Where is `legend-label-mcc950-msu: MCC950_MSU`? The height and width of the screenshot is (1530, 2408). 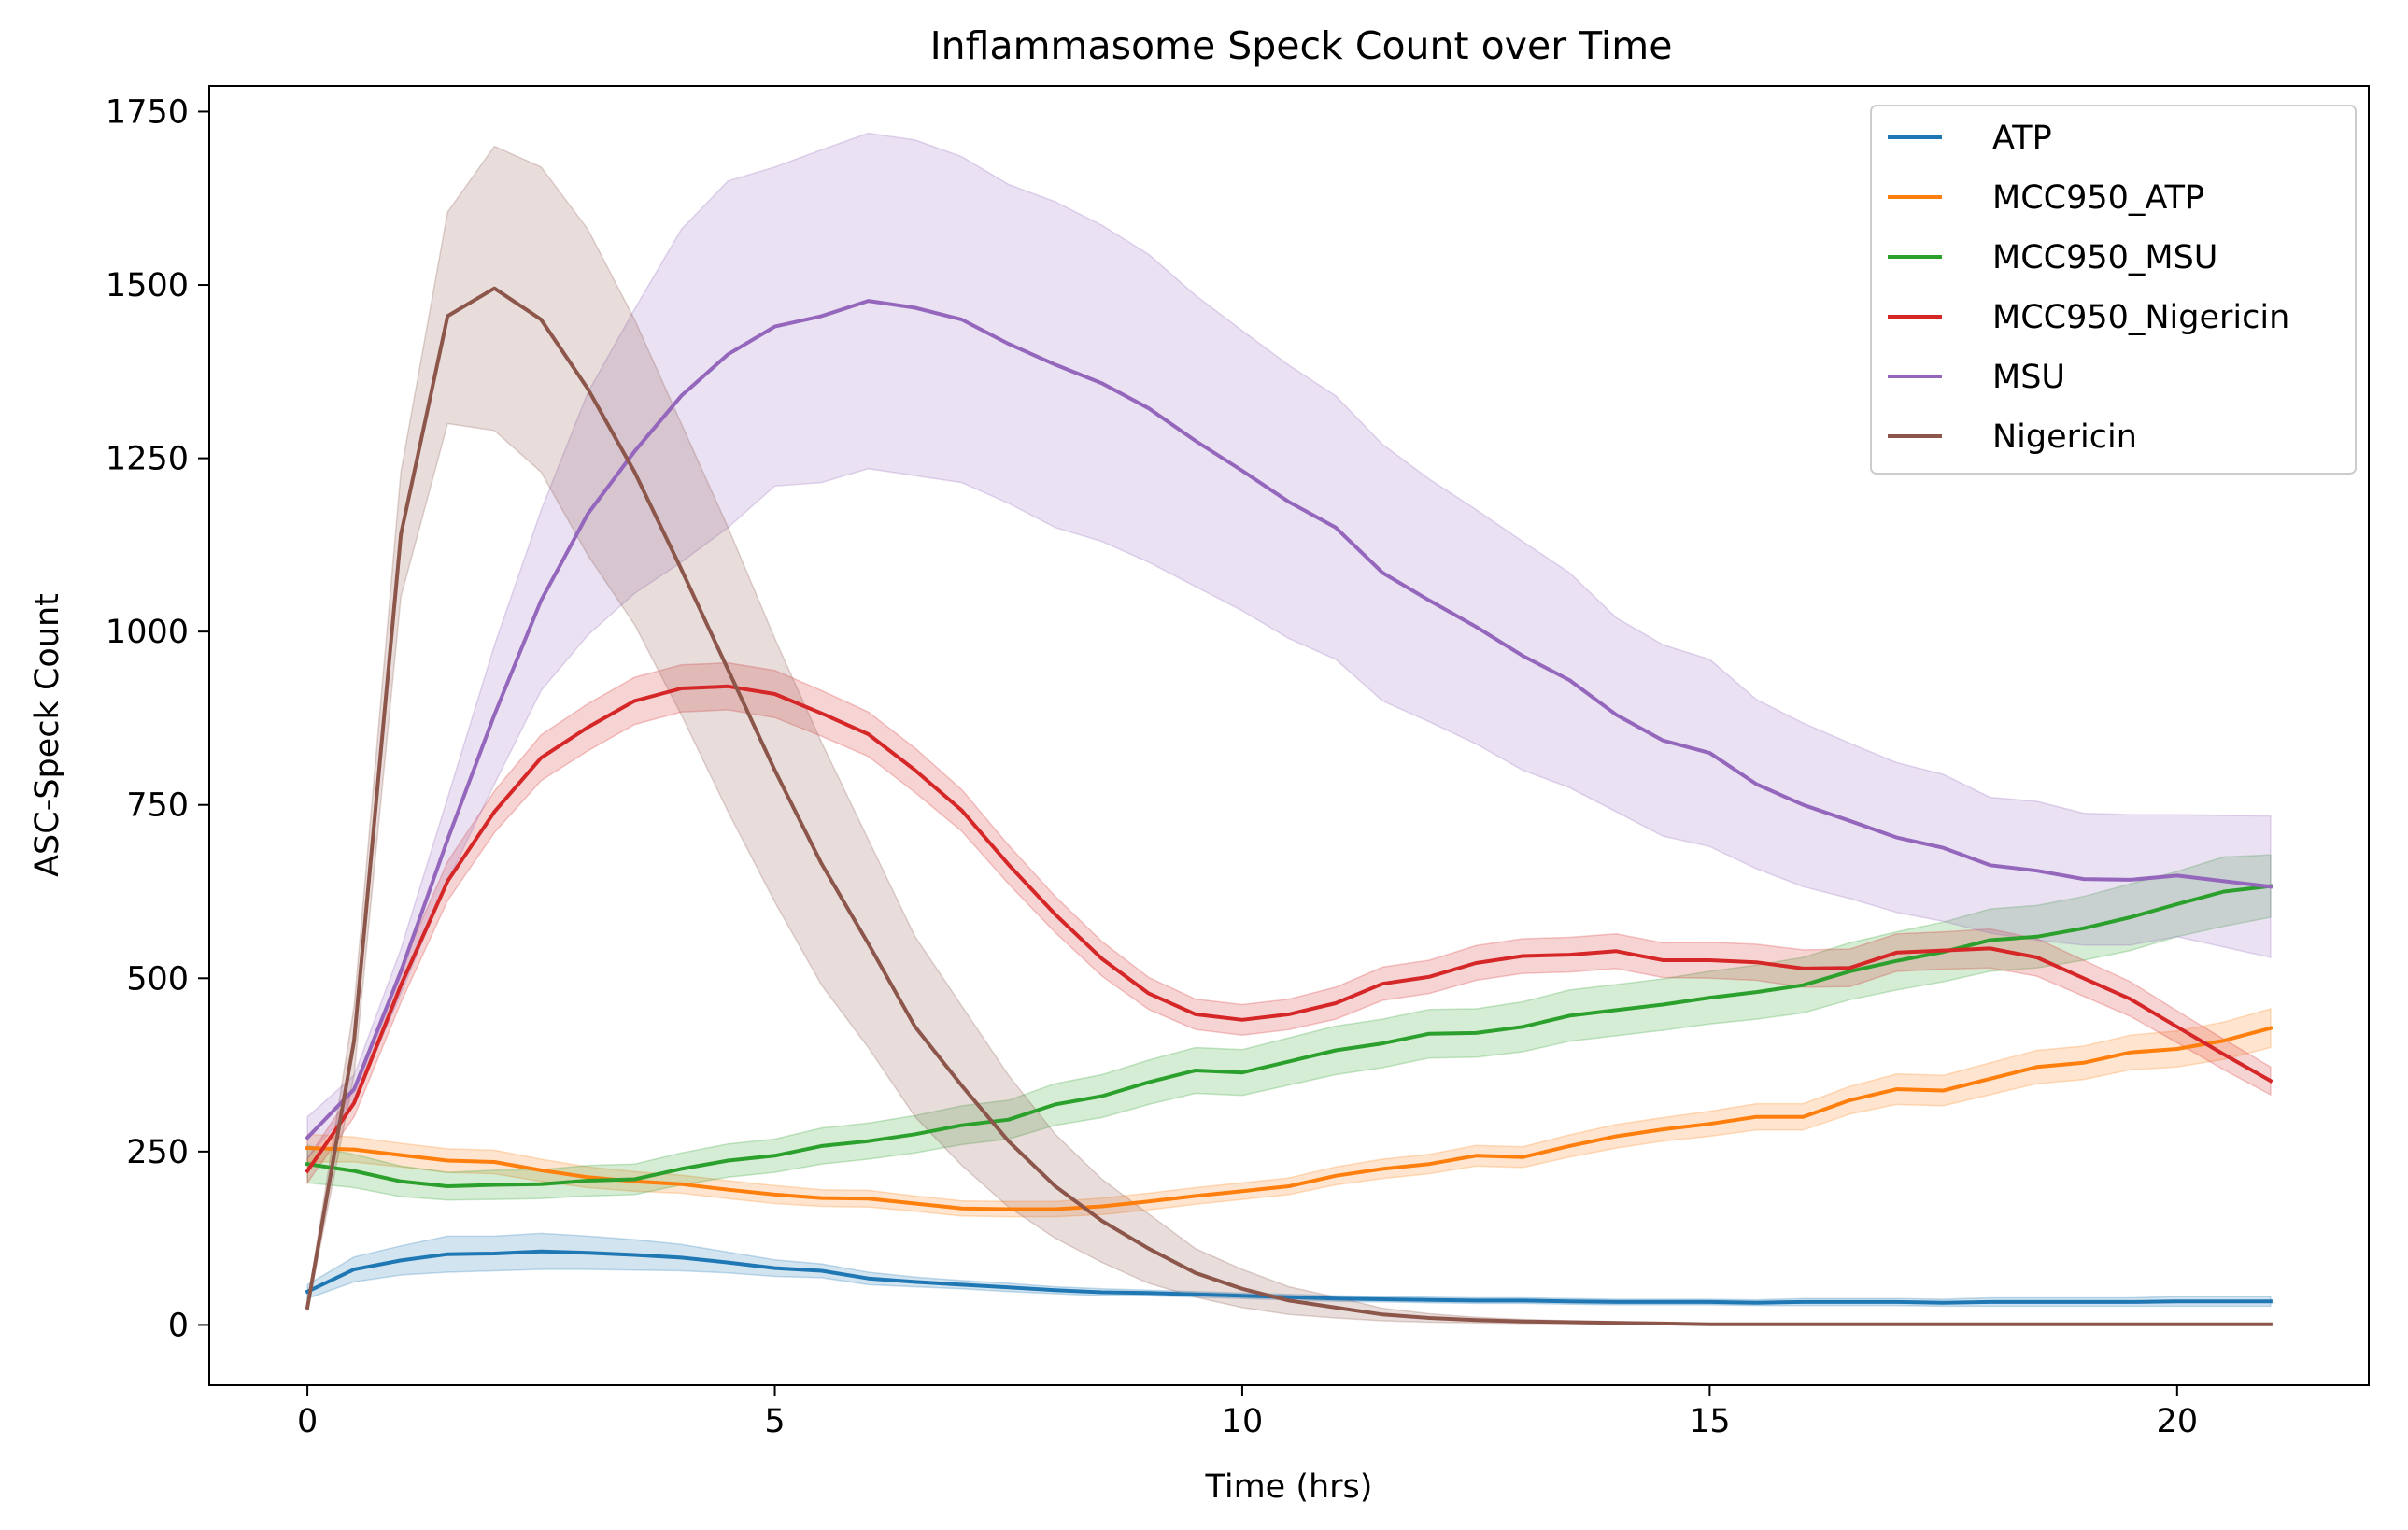 legend-label-mcc950-msu: MCC950_MSU is located at coordinates (2104, 257).